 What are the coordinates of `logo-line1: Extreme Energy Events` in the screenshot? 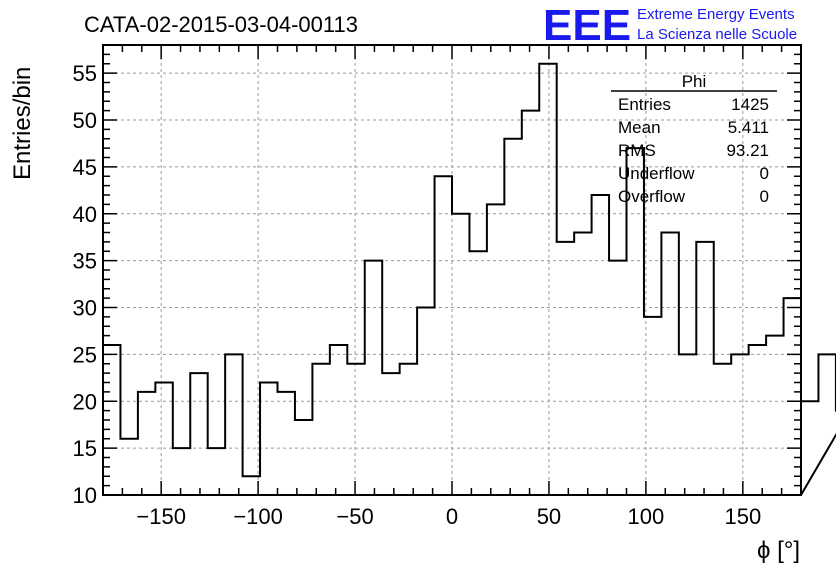 It's located at (716, 14).